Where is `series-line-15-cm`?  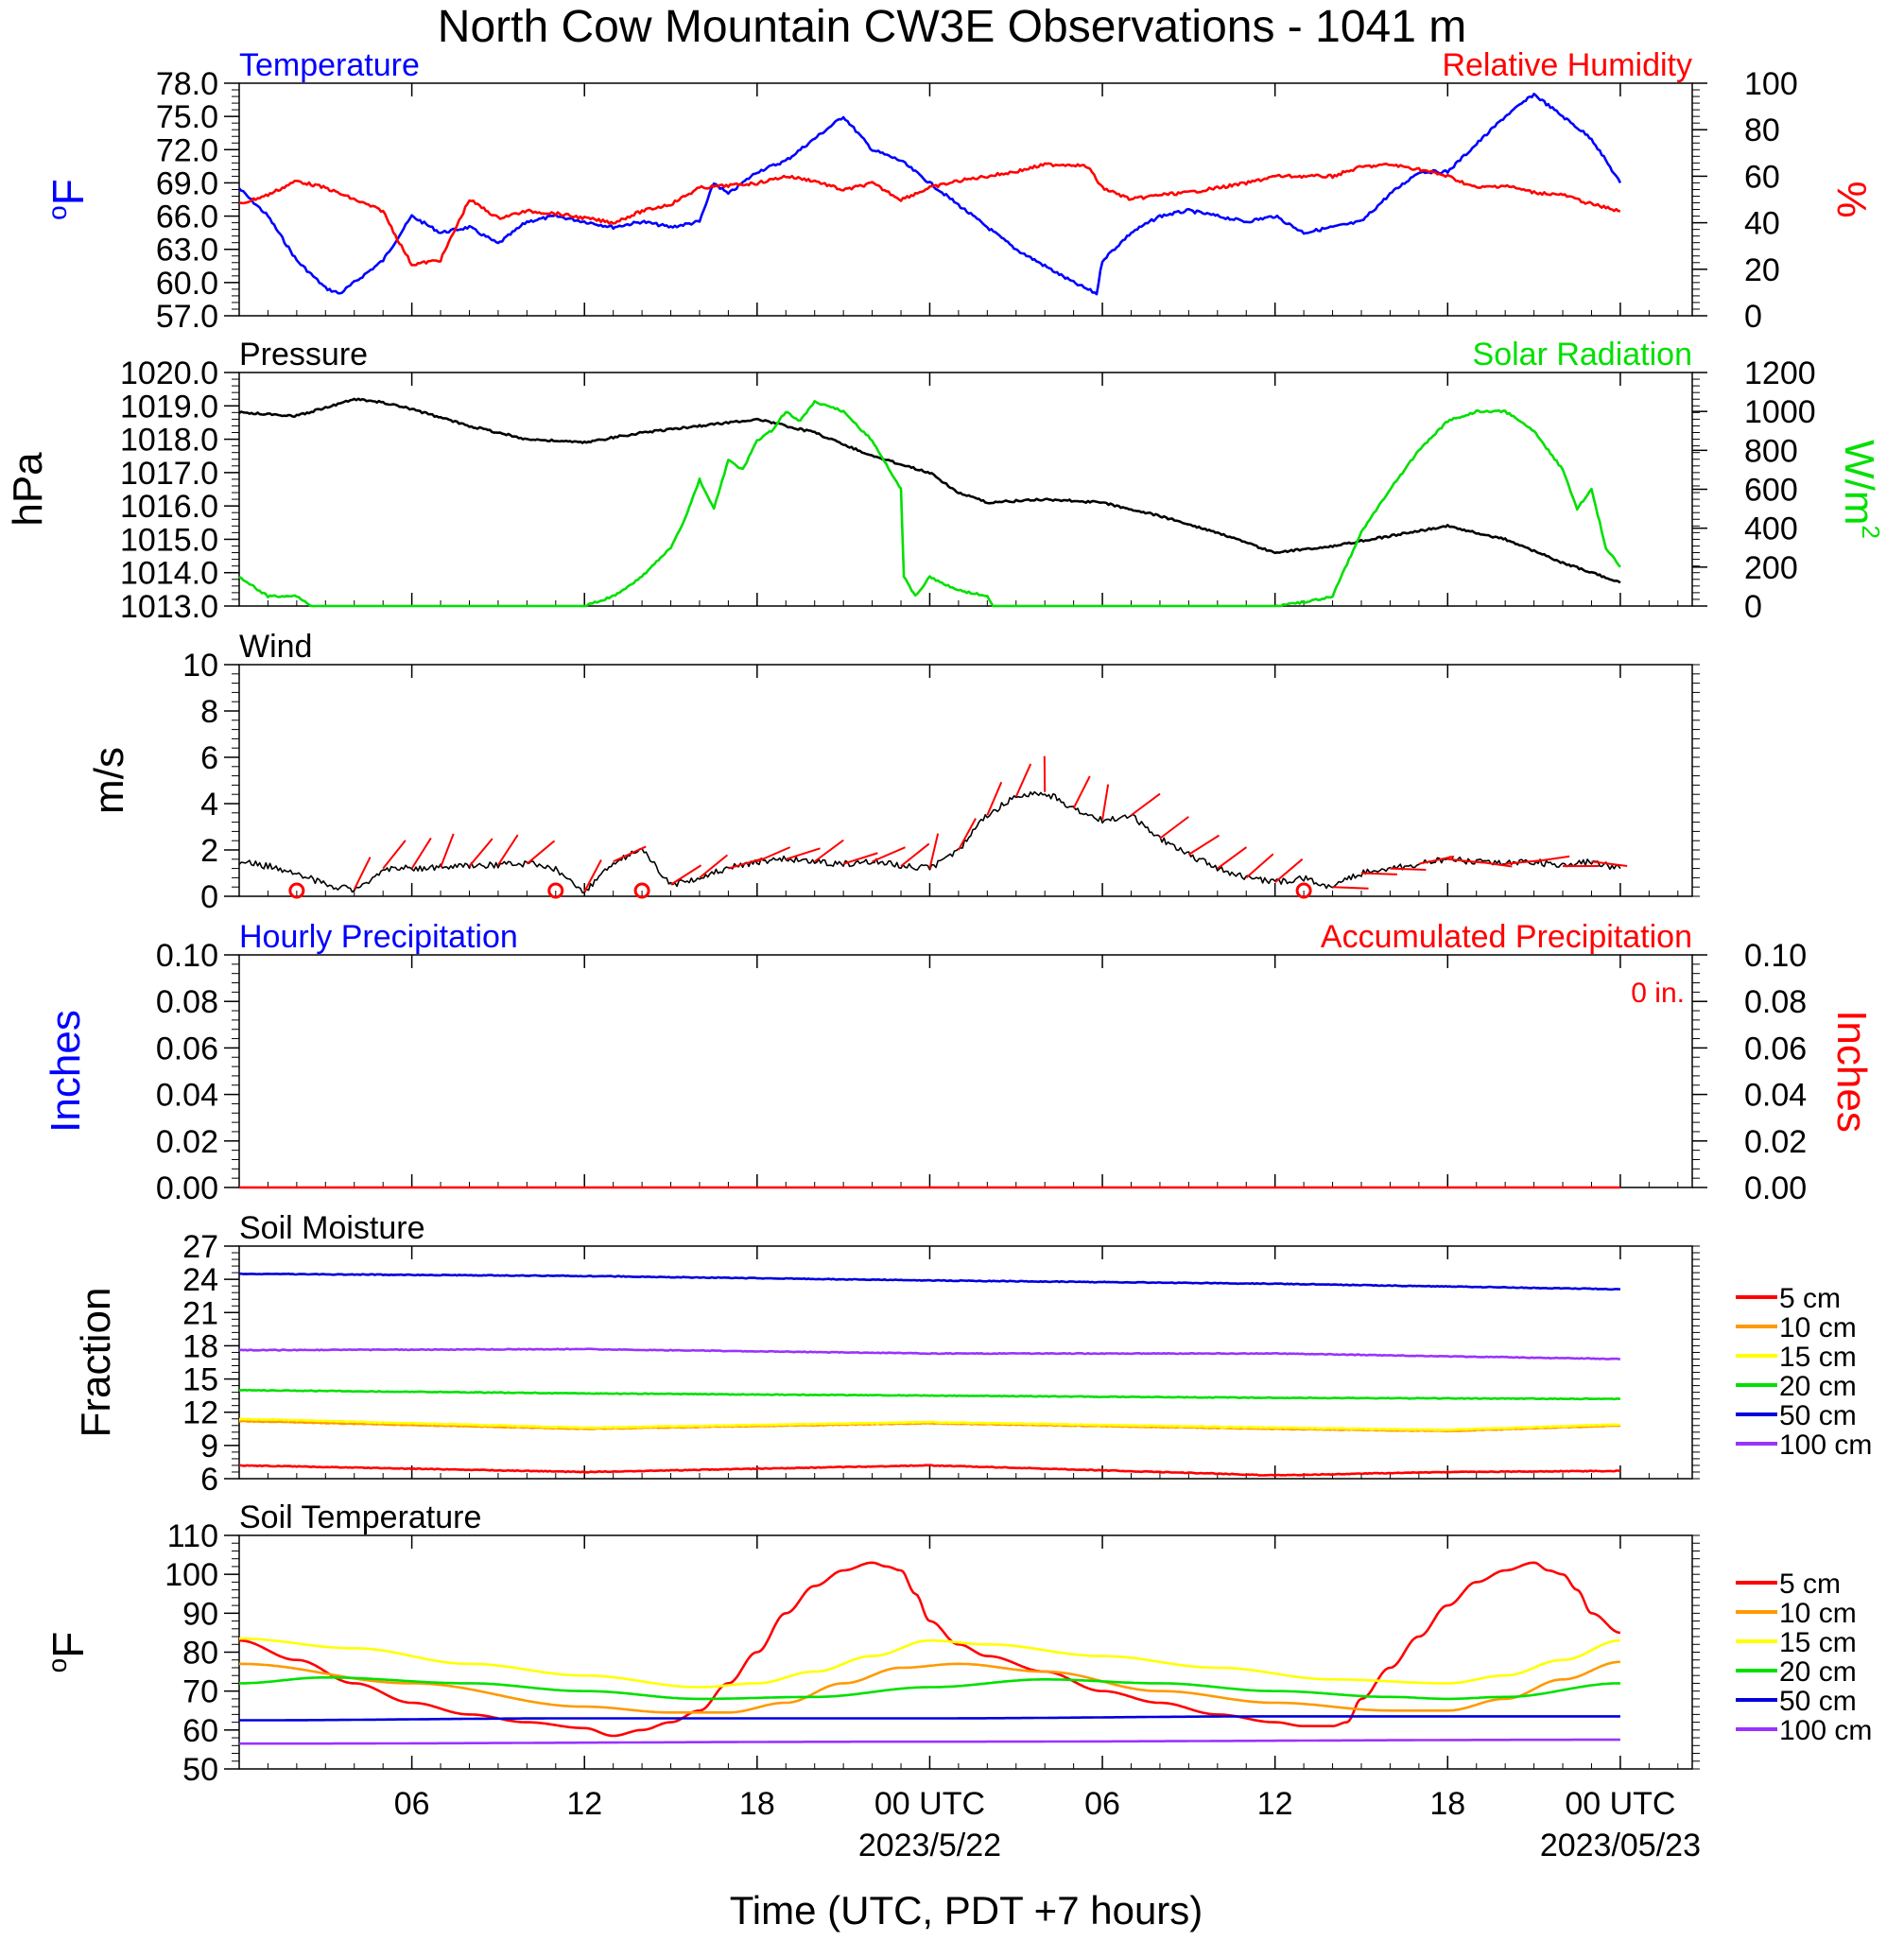 series-line-15-cm is located at coordinates (930, 1663).